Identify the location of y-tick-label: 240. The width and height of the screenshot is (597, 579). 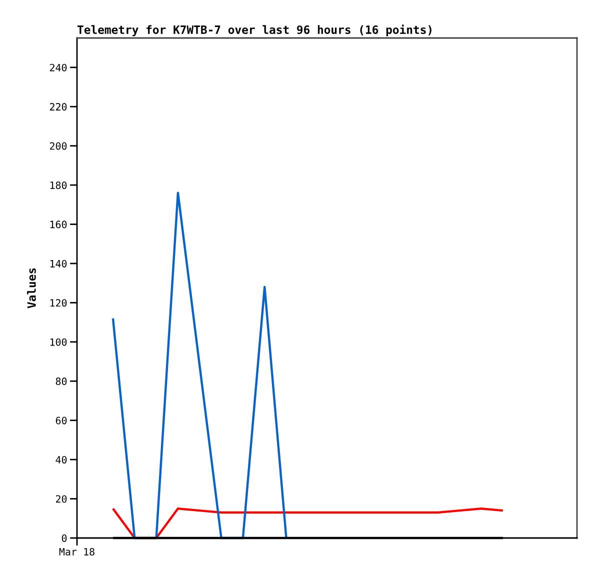
(58, 68).